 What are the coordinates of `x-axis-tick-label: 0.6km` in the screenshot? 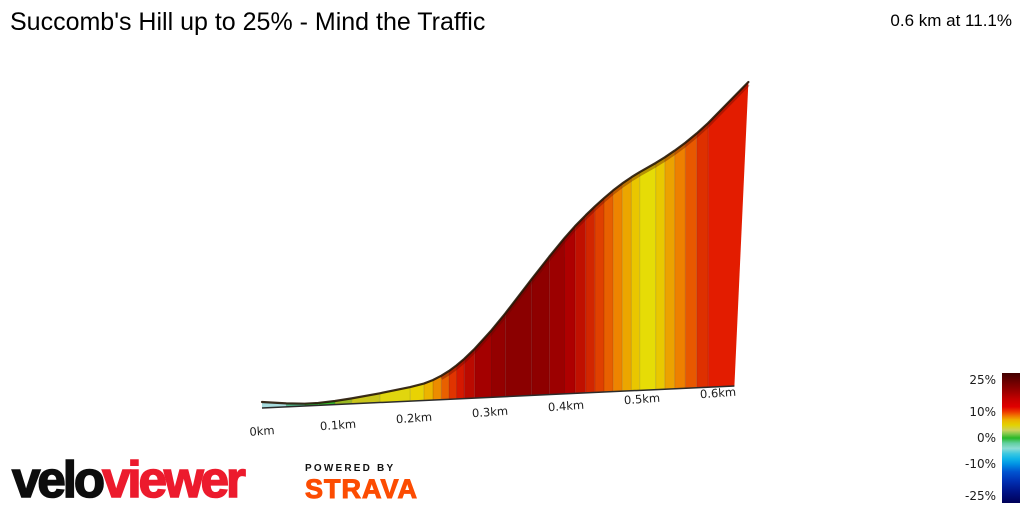 It's located at (718, 393).